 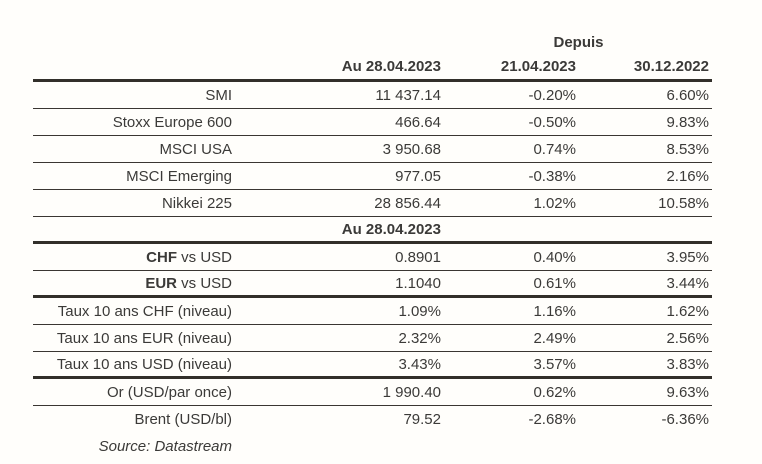 I want to click on row-value: 3 950.68, so click(x=411, y=149).